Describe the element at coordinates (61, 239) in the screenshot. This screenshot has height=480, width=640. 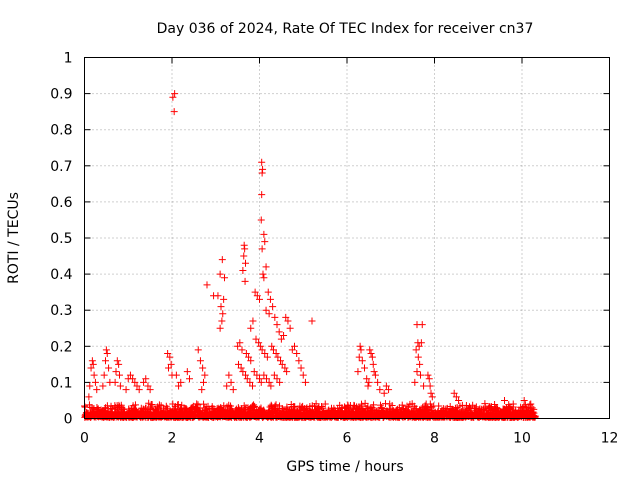
I see `y-tick-label: 0.5` at that location.